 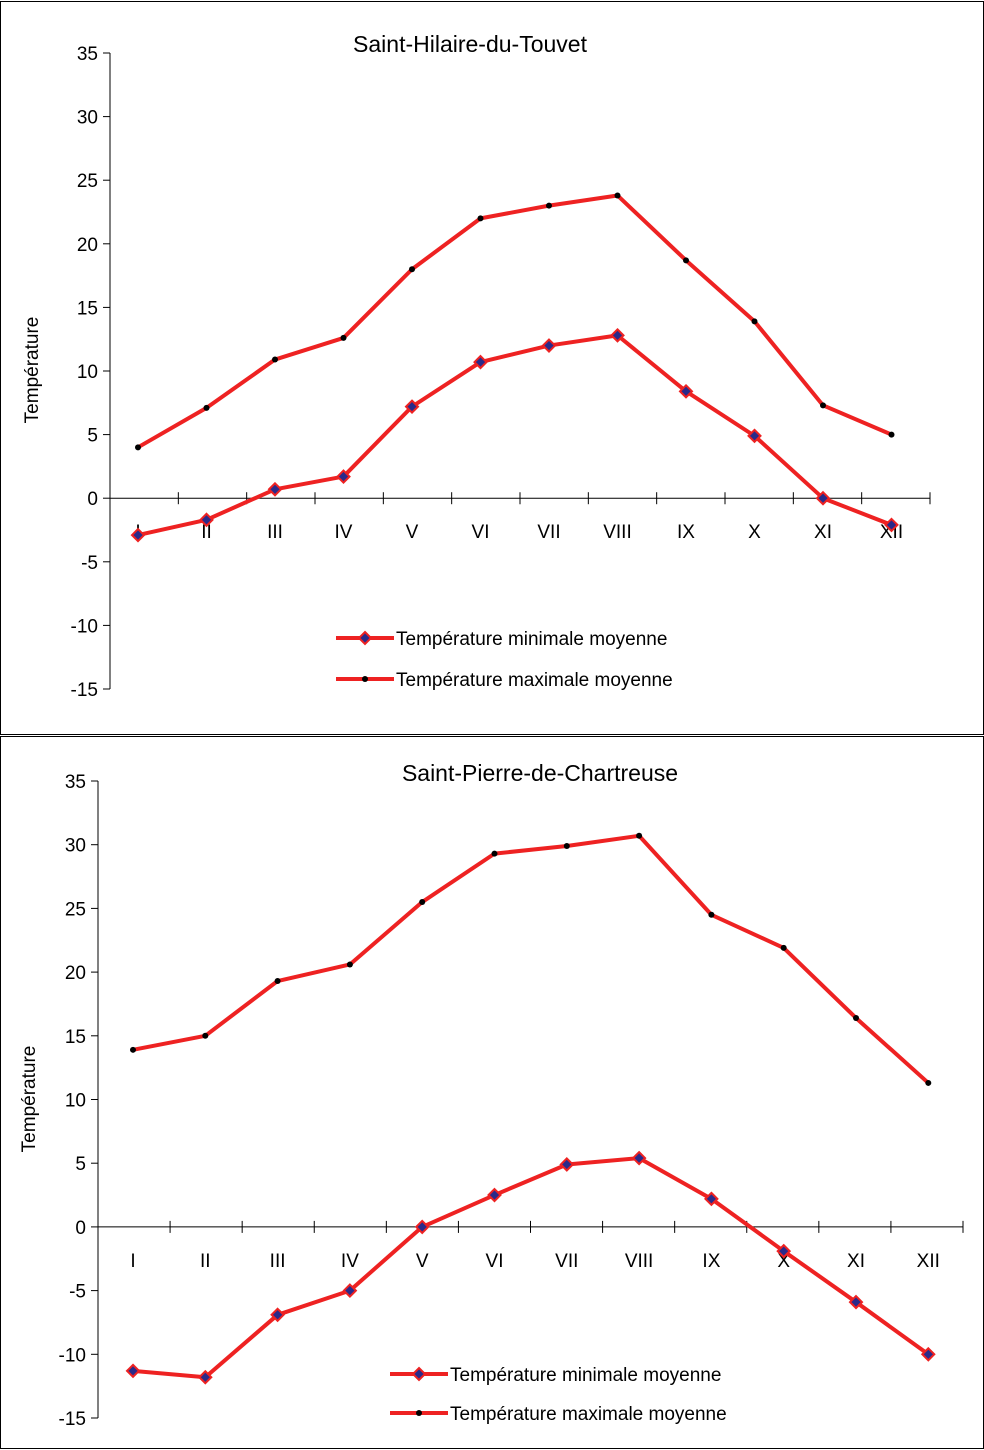 I want to click on y-tick-label: 25, so click(x=75, y=909).